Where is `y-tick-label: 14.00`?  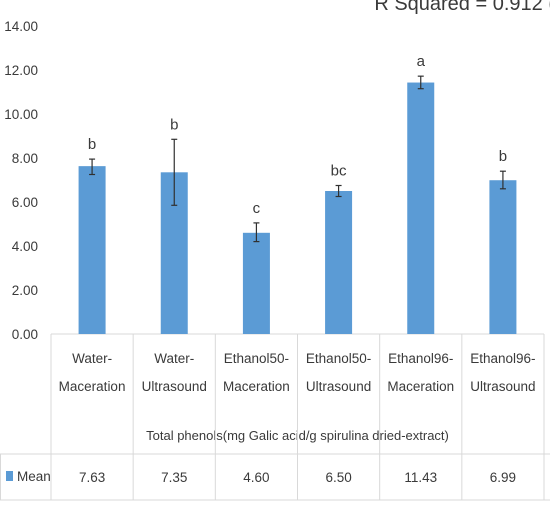 y-tick-label: 14.00 is located at coordinates (21, 26).